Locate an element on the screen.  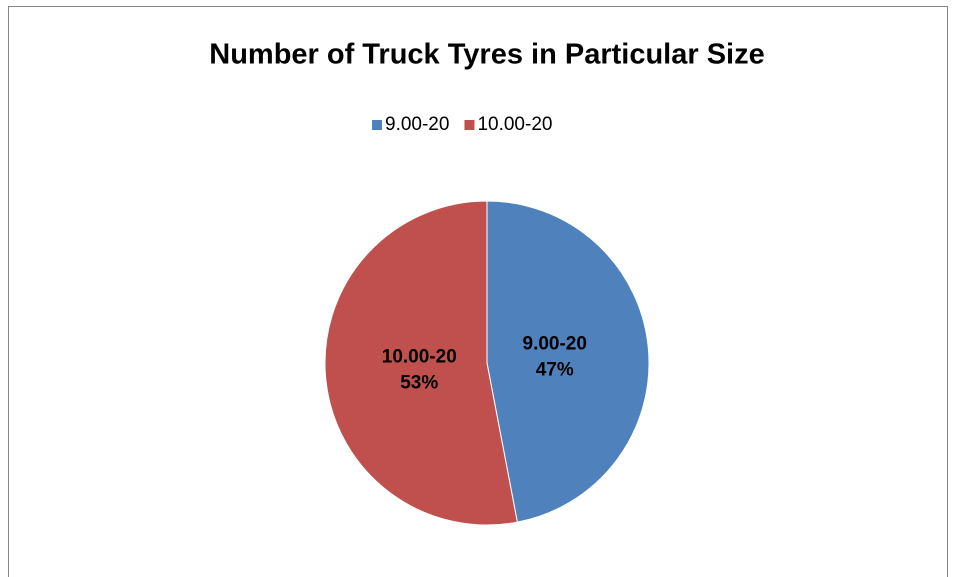
slice-value-label: 47% is located at coordinates (555, 370).